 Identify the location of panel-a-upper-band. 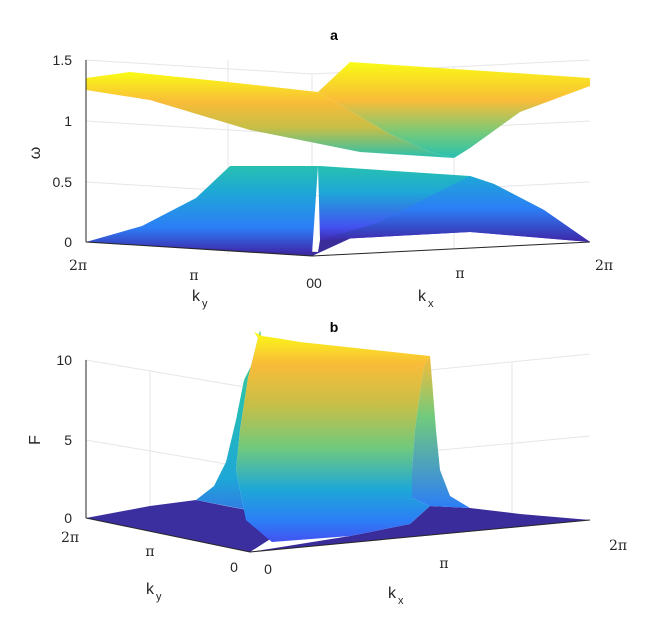
(338, 110).